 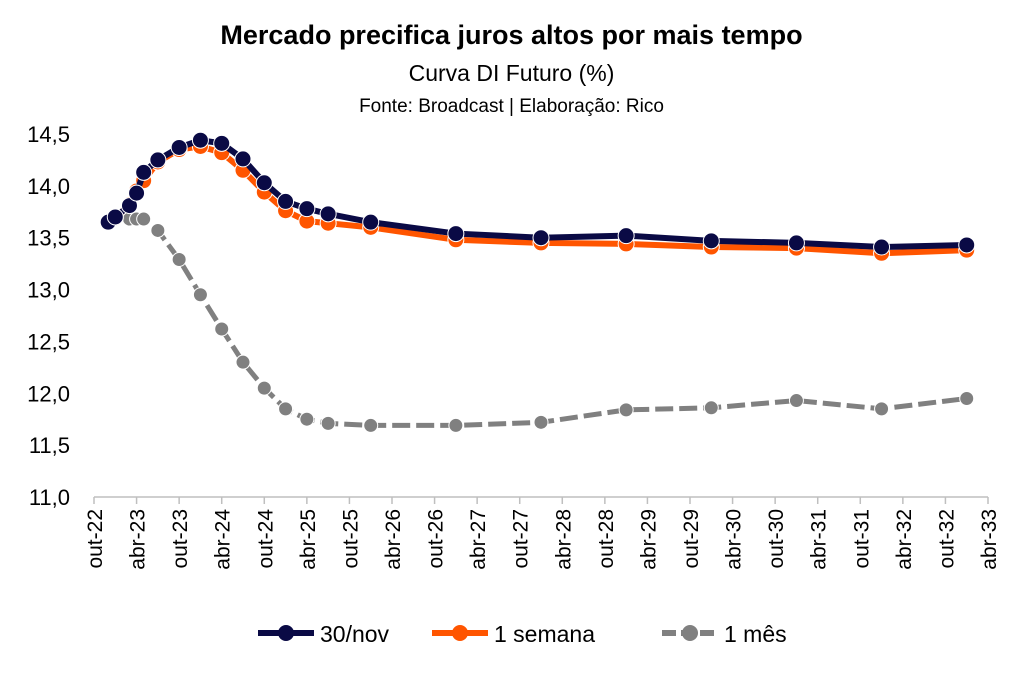 I want to click on x-tick-label: out-31, so click(x=861, y=539).